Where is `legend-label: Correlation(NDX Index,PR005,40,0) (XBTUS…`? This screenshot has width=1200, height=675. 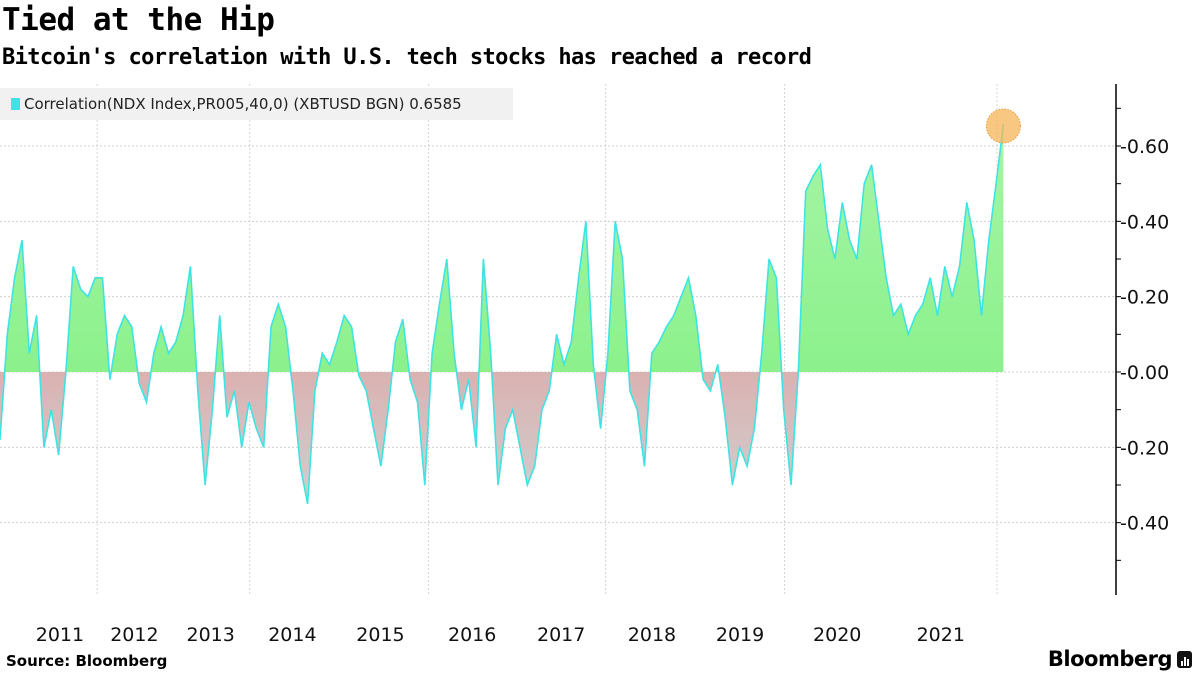
legend-label: Correlation(NDX Index,PR005,40,0) (XBTUS… is located at coordinates (243, 104).